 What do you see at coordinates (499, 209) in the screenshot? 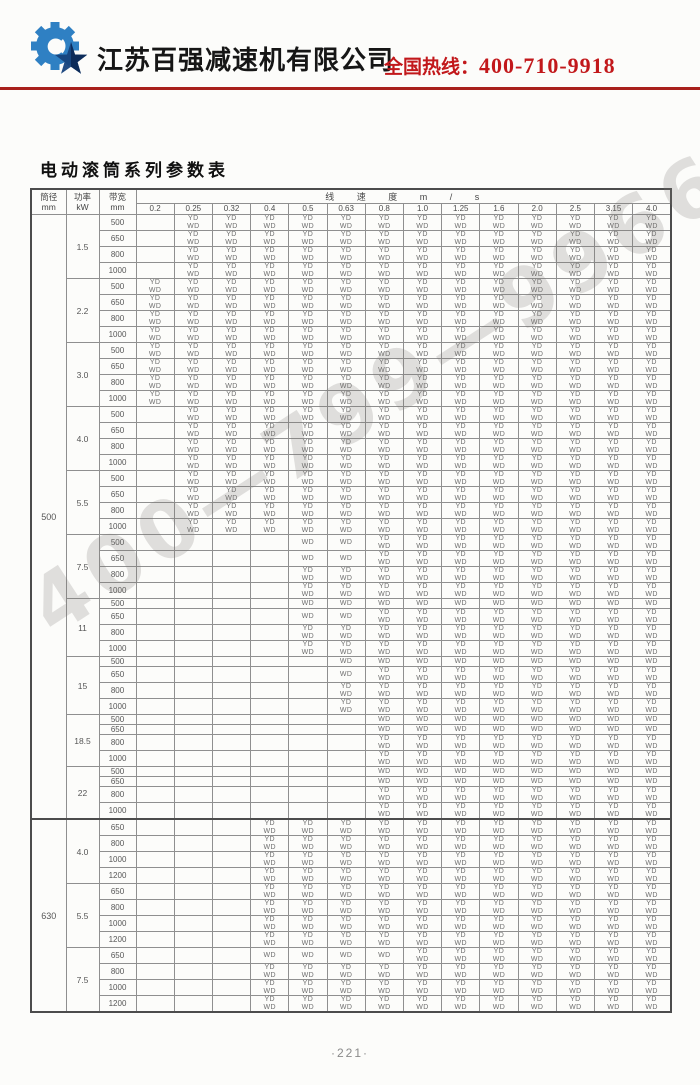
I see `speed-value-header: 1.6` at bounding box center [499, 209].